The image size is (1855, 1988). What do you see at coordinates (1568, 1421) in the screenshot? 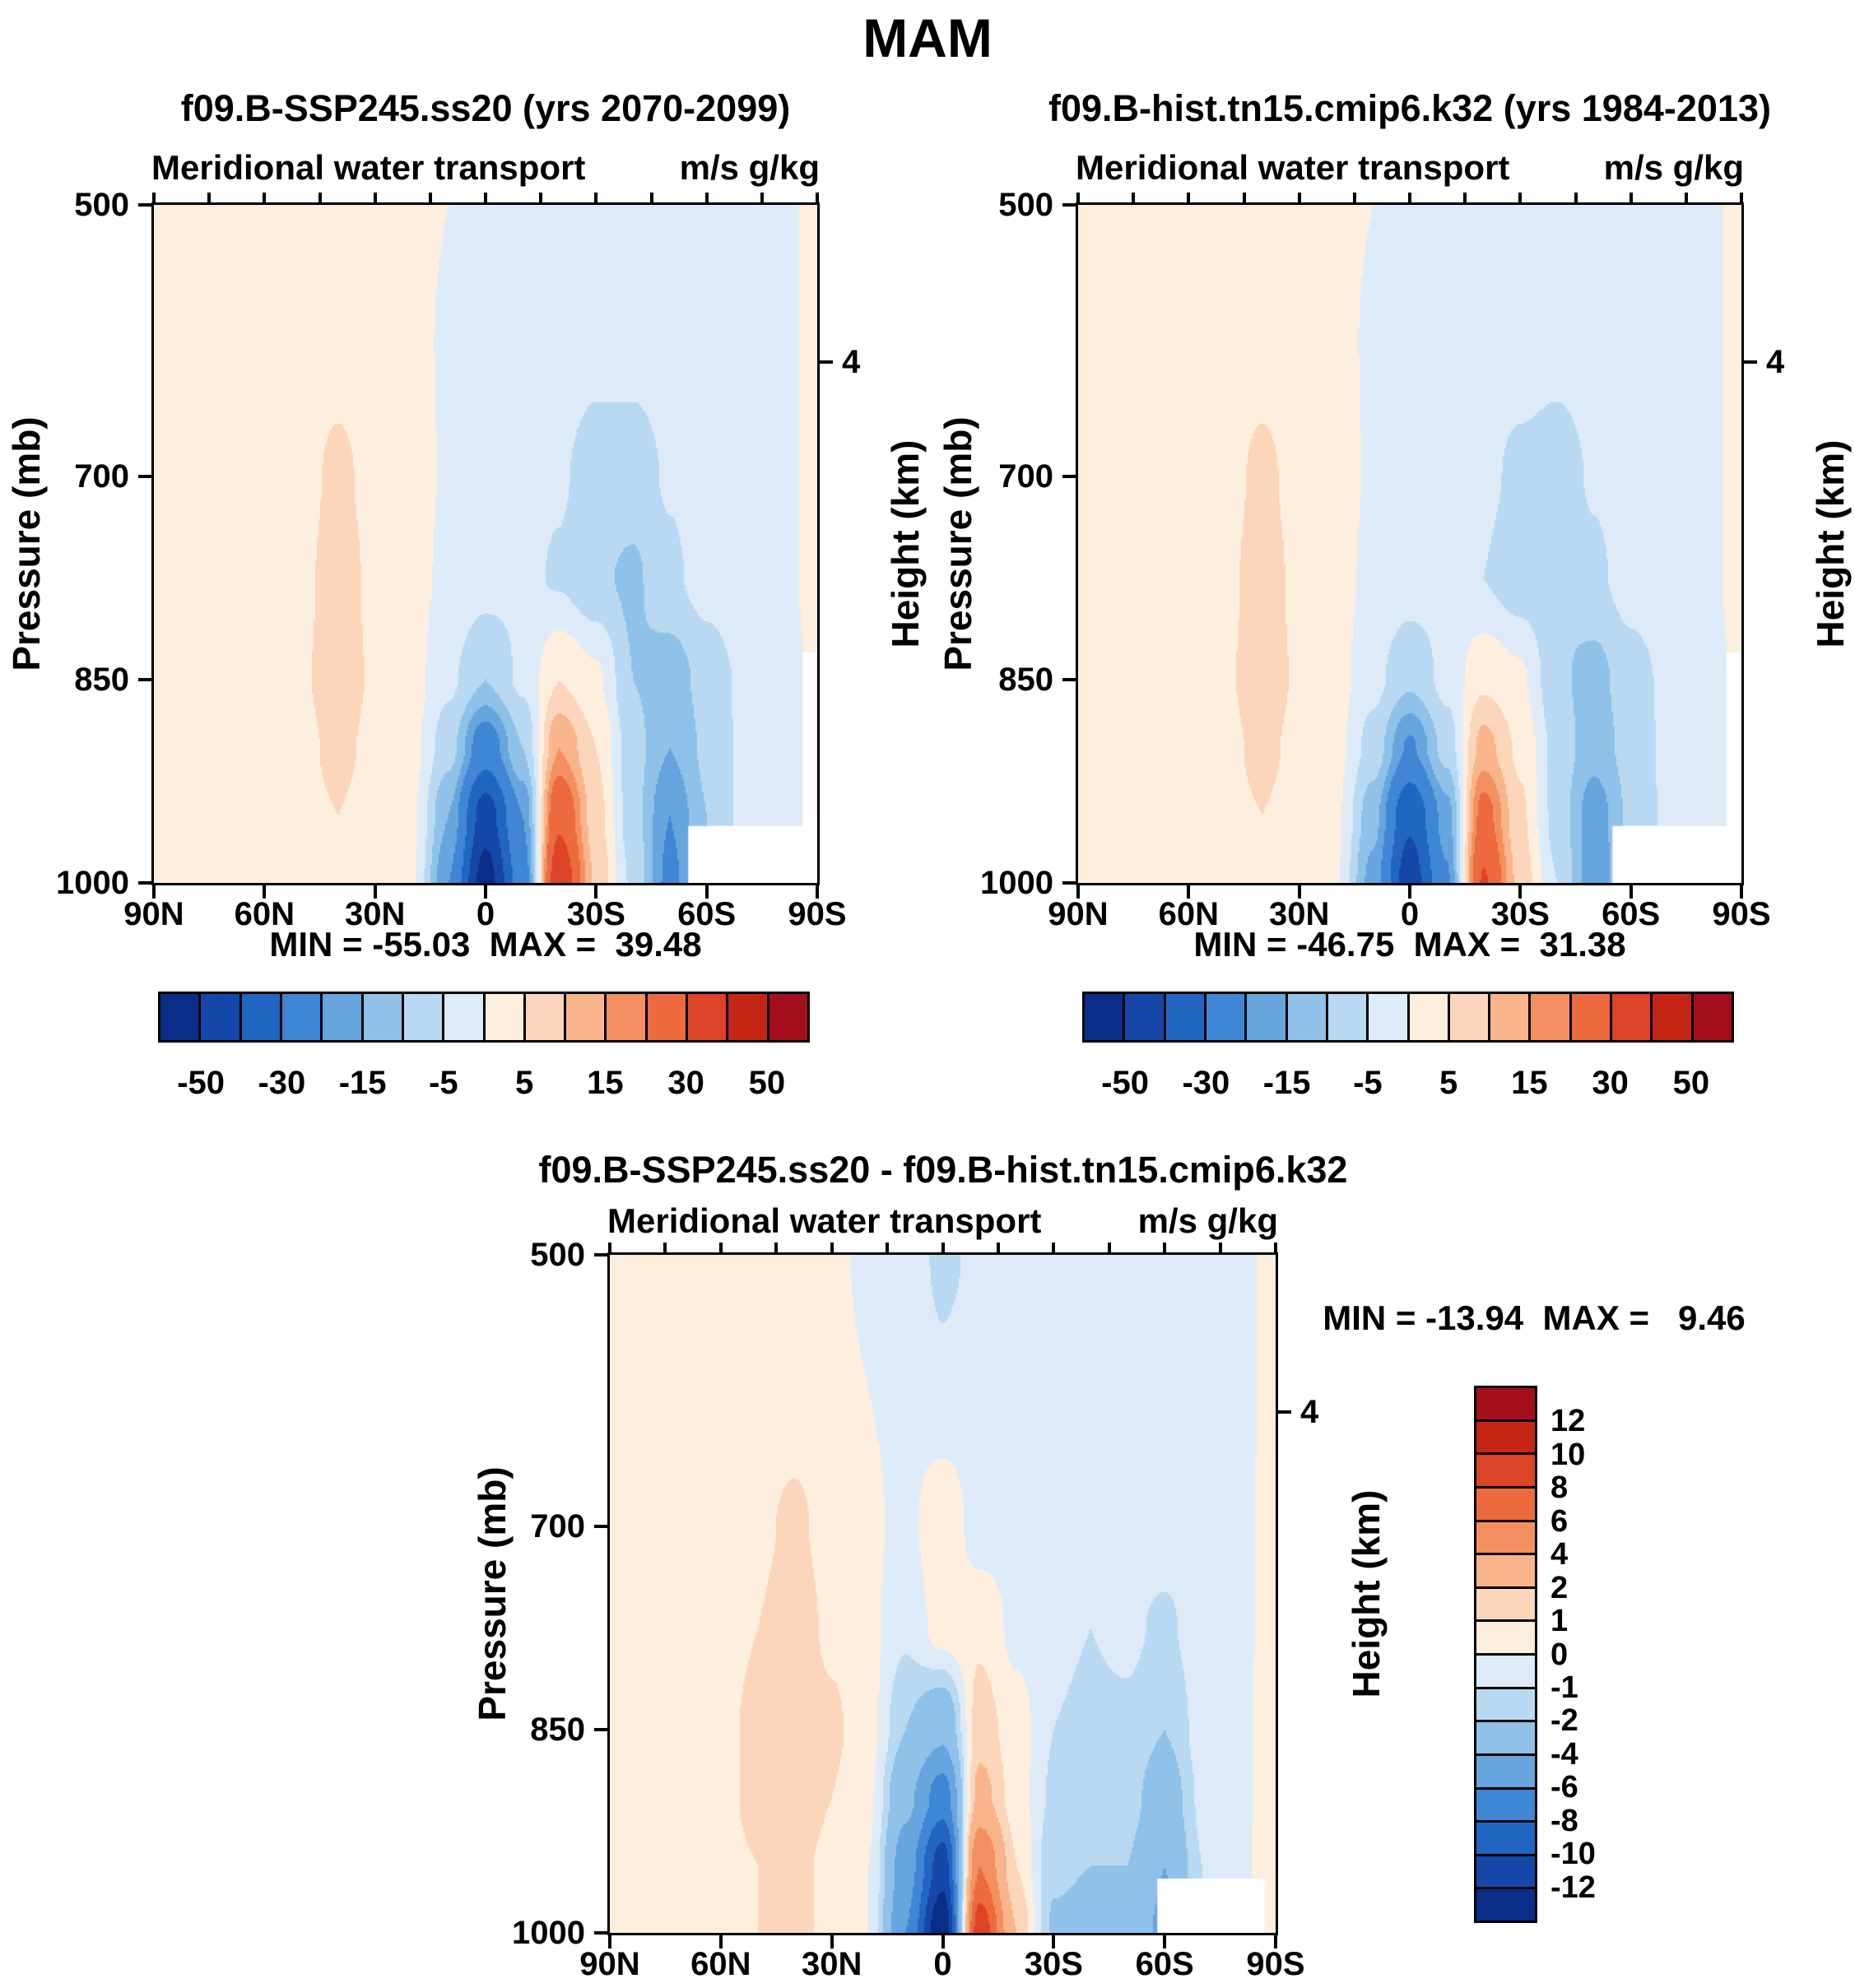
I see `colorbar-label: 12` at bounding box center [1568, 1421].